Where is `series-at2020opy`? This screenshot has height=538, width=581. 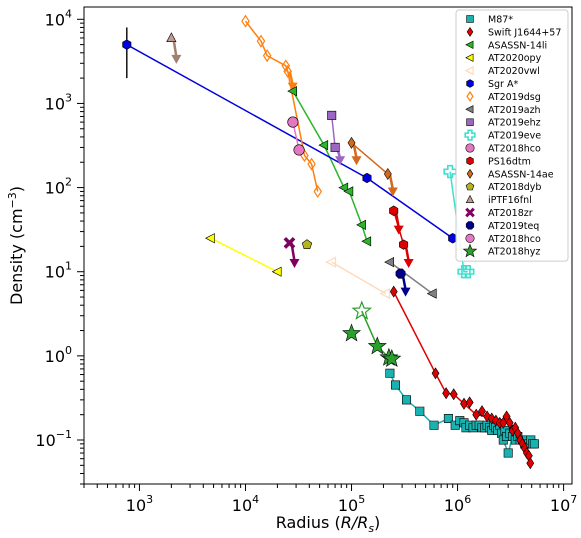
series-at2020opy is located at coordinates (243, 255).